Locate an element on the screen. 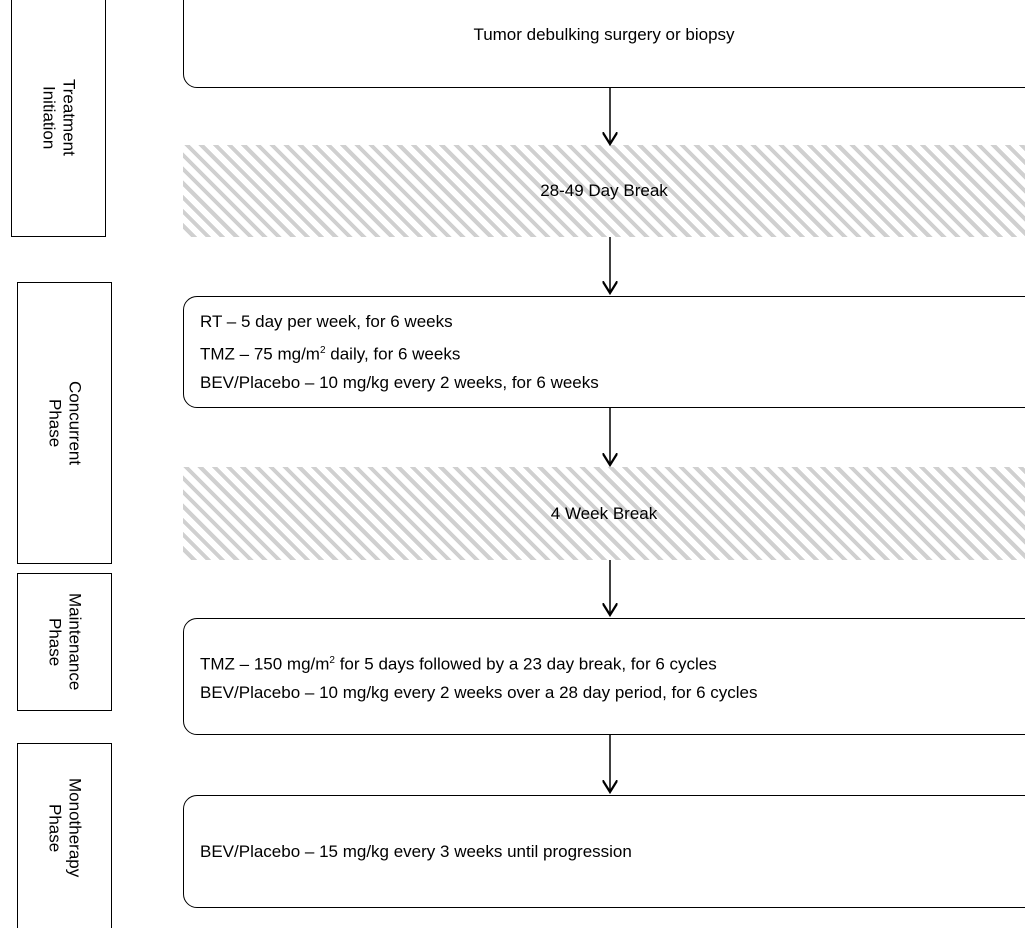  break-text: 4 Week Break is located at coordinates (604, 513).